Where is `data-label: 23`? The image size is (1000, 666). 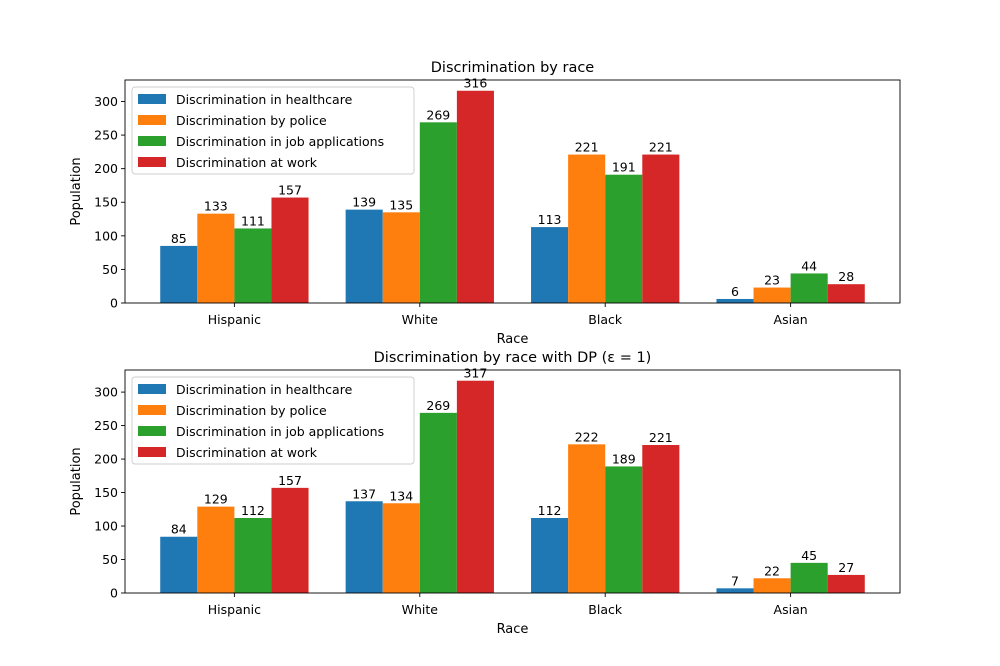 data-label: 23 is located at coordinates (772, 280).